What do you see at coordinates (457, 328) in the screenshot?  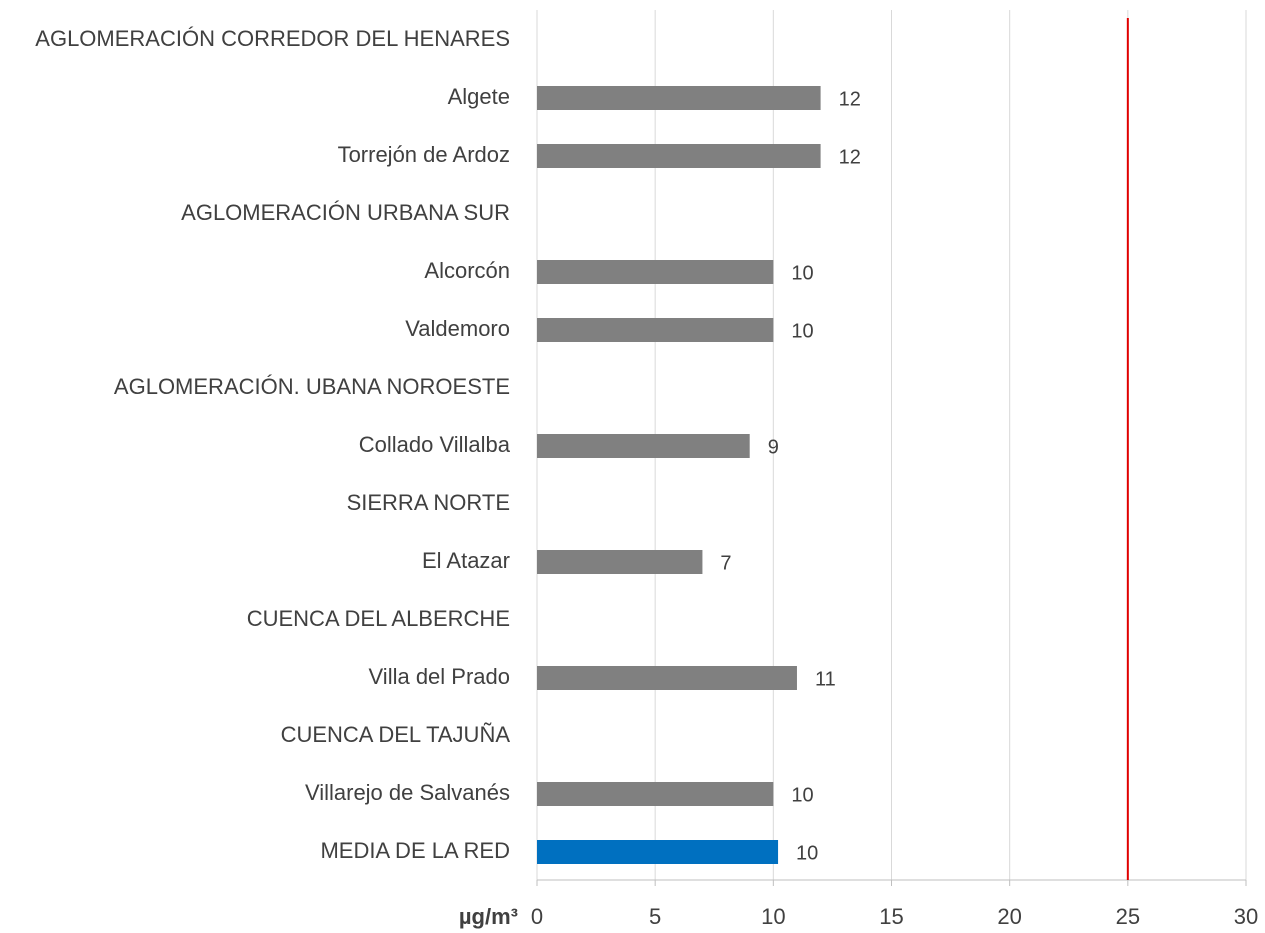 I see `y-tick-label: Valdemoro` at bounding box center [457, 328].